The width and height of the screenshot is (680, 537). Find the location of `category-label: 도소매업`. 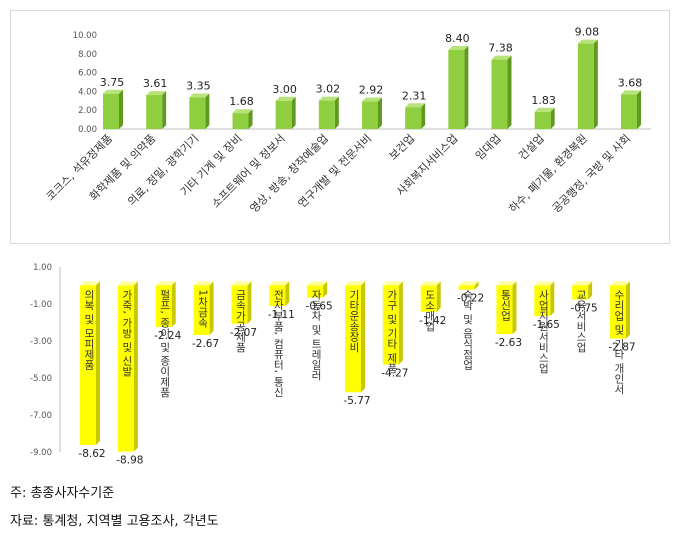

category-label: 도소매업 is located at coordinates (430, 311).